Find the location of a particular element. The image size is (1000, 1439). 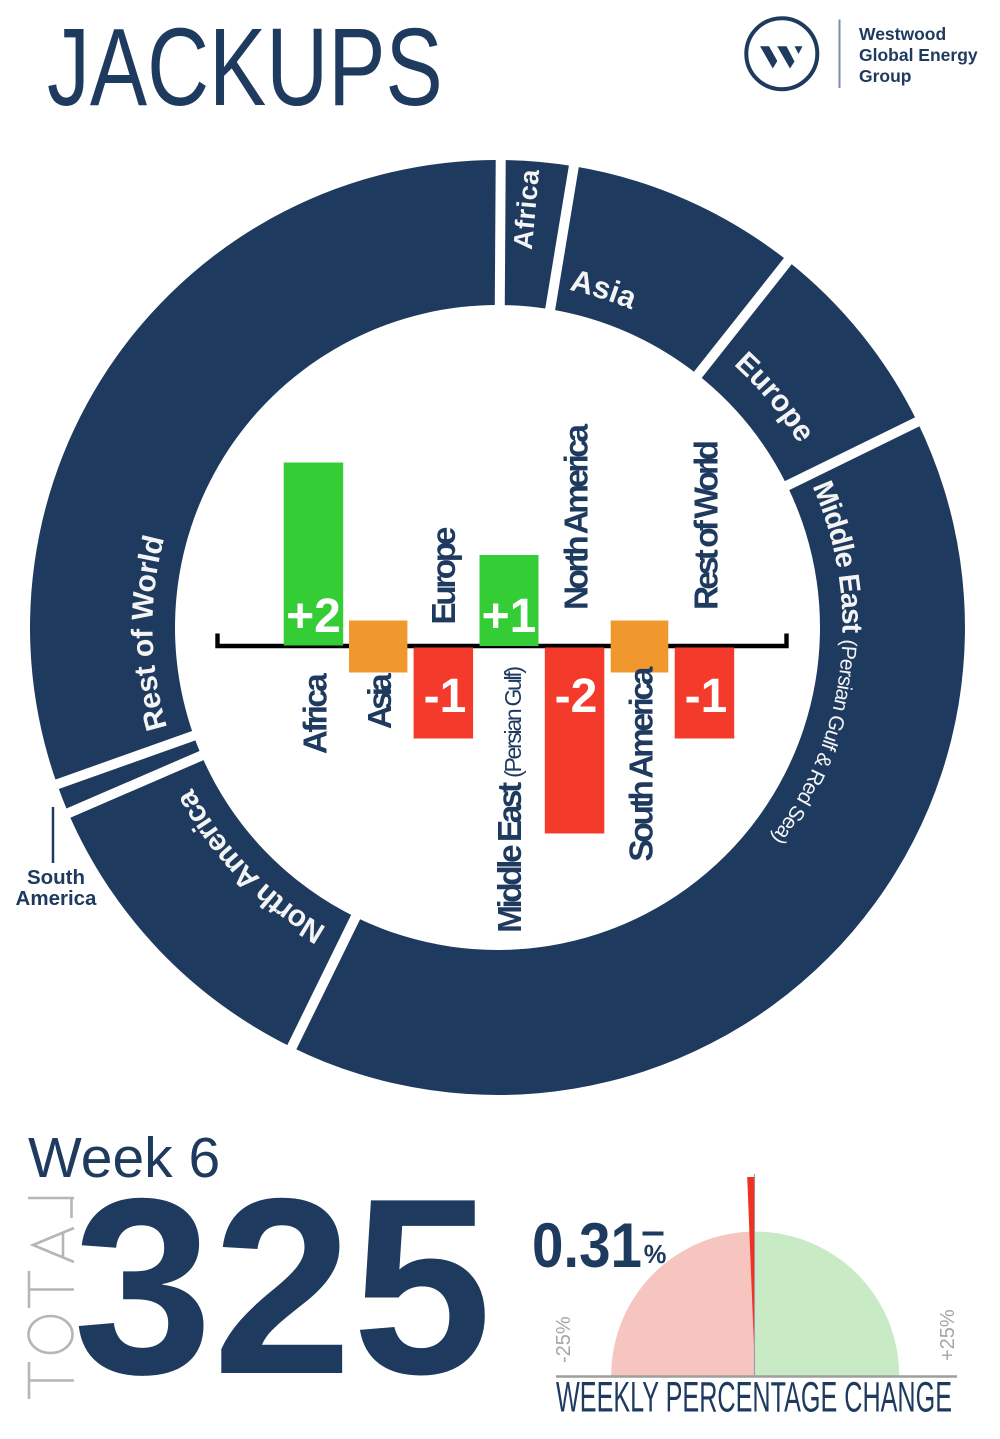

svg-text: Middle East is located at coordinates (510, 857).